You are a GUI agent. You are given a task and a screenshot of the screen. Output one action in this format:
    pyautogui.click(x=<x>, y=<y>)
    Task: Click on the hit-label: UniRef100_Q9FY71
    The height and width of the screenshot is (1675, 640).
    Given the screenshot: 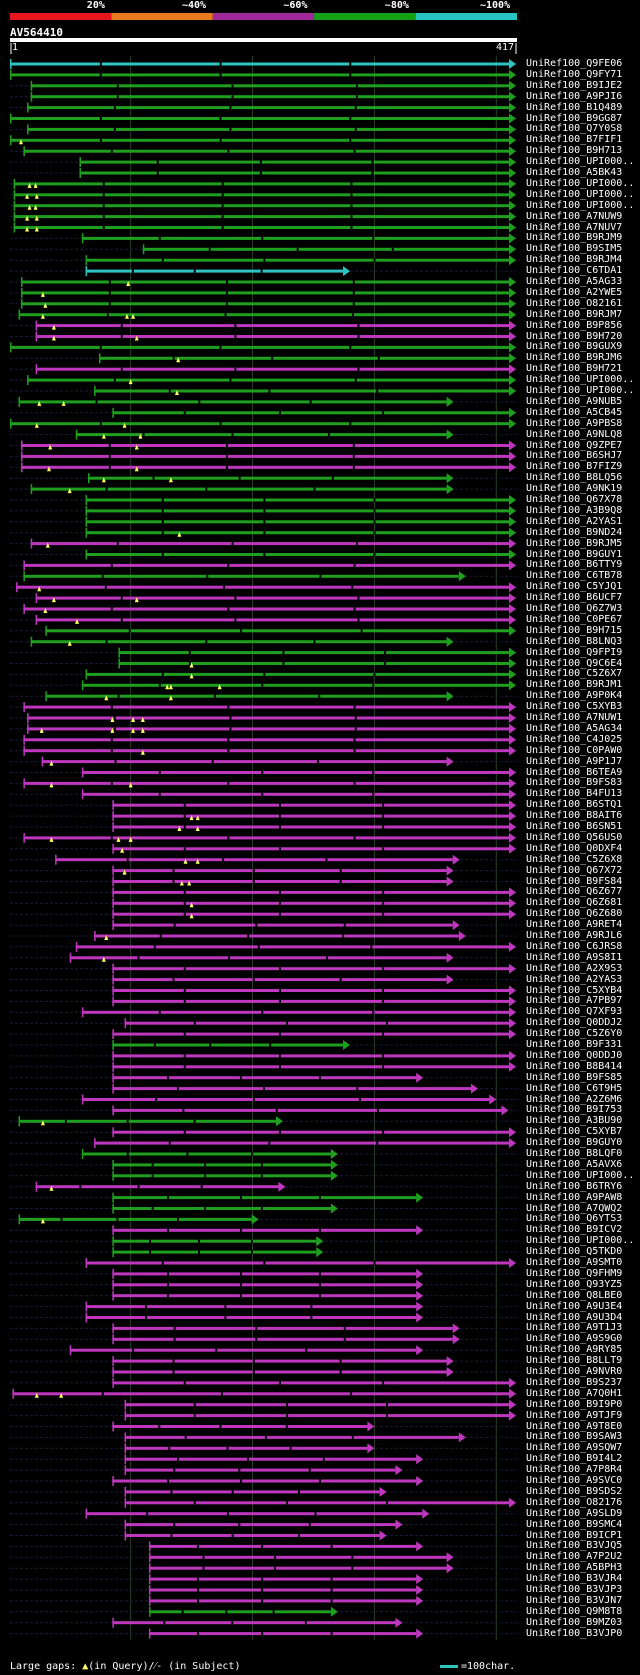 What is the action you would take?
    pyautogui.click(x=574, y=74)
    